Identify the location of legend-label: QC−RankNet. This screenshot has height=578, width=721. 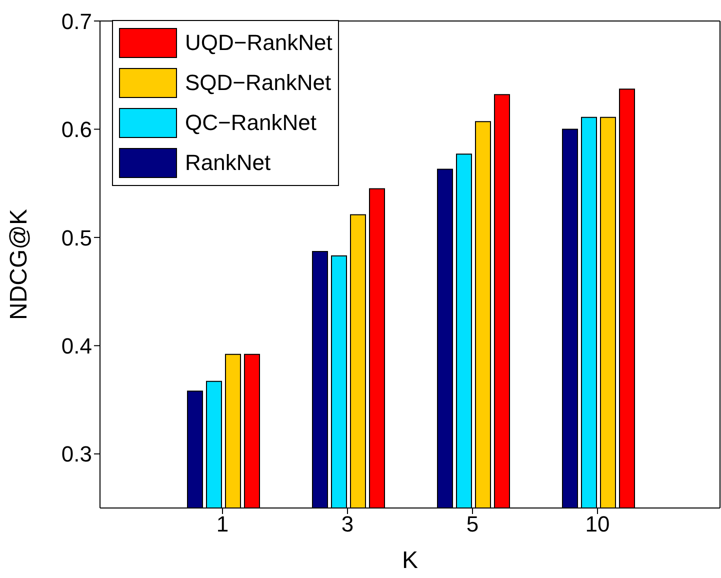
(250, 123).